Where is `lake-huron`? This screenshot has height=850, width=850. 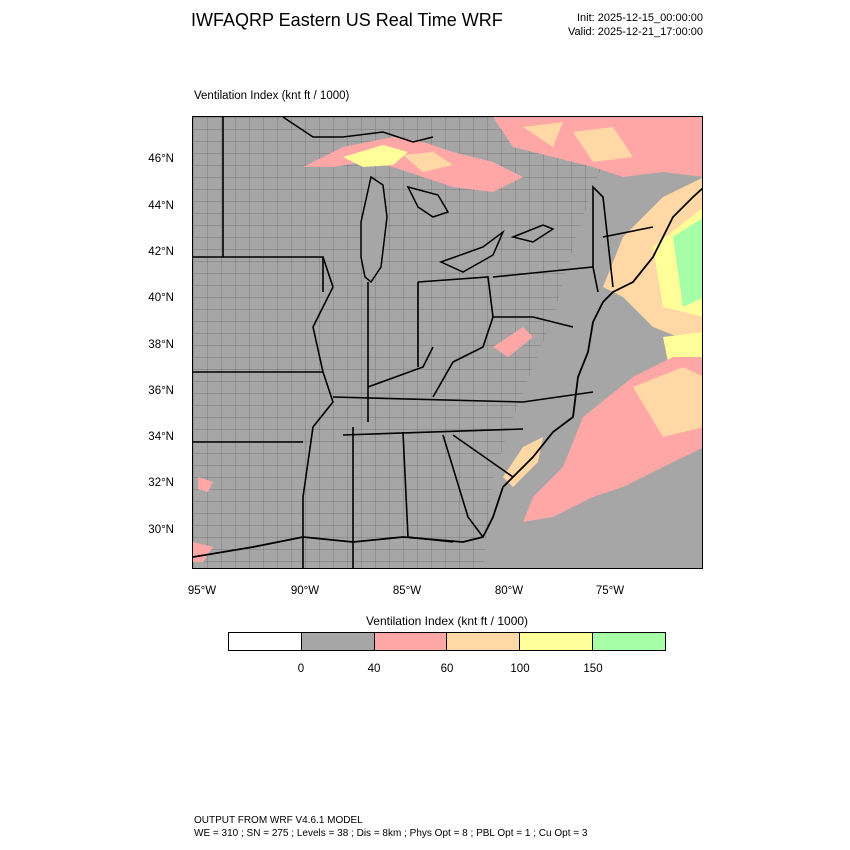
lake-huron is located at coordinates (428, 201).